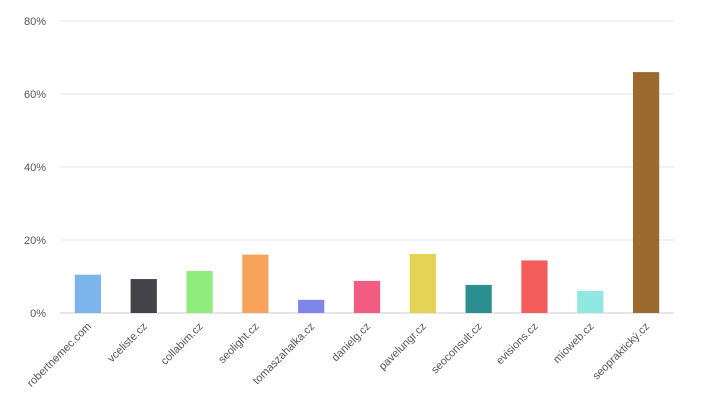 This screenshot has height=406, width=702. Describe the element at coordinates (35, 95) in the screenshot. I see `y-tick-label: 60%` at that location.